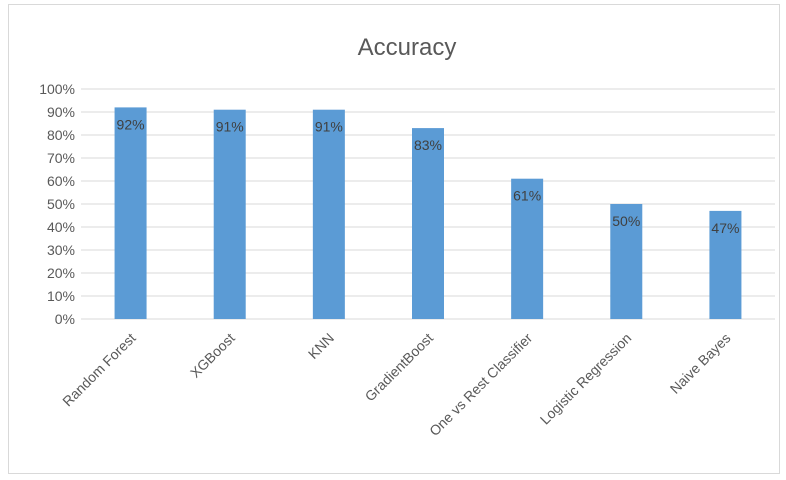  I want to click on data-label: 47%, so click(725, 228).